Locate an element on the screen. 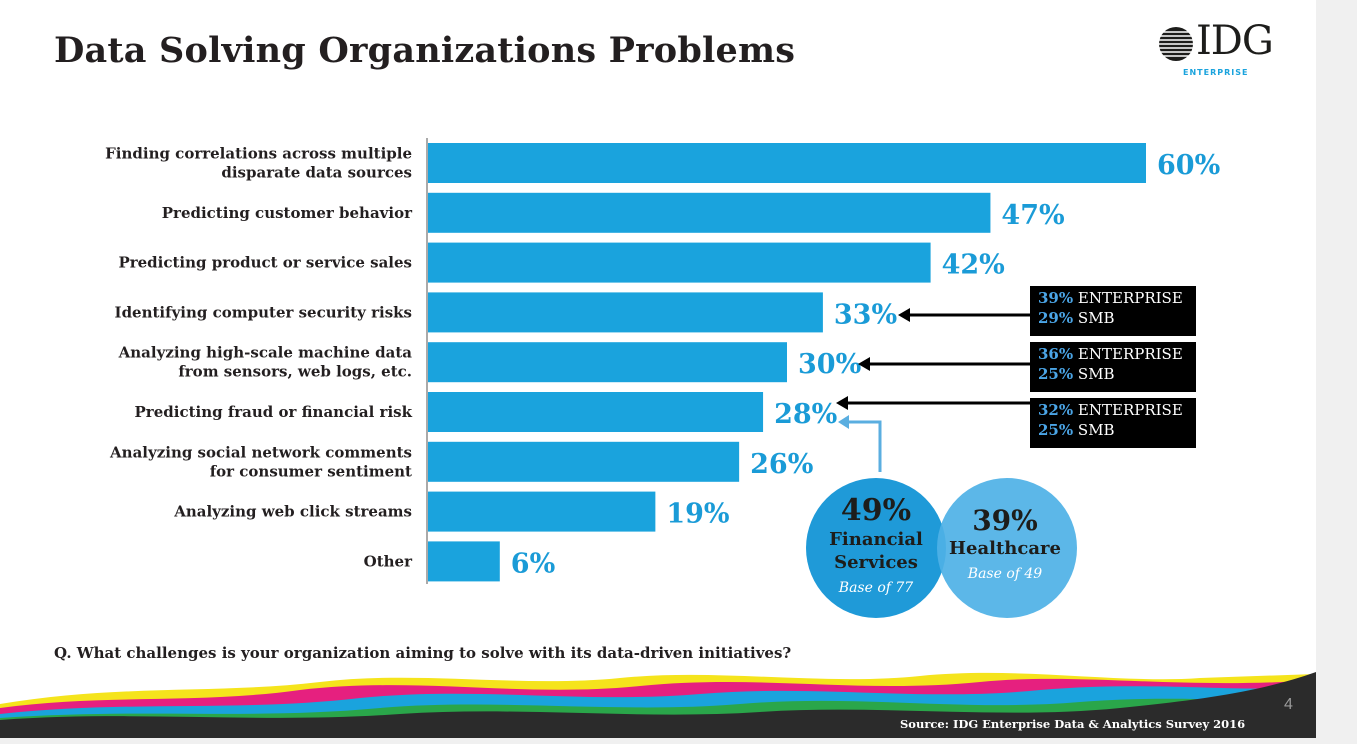 The height and width of the screenshot is (744, 1357). category-label: Predicting product or service sales is located at coordinates (265, 263).